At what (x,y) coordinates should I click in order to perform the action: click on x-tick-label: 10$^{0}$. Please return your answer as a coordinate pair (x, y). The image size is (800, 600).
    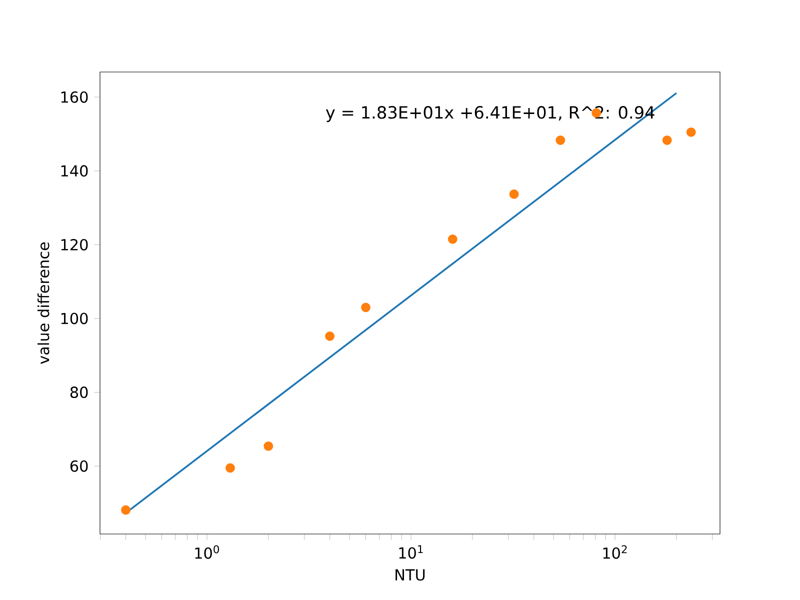
    Looking at the image, I should click on (207, 552).